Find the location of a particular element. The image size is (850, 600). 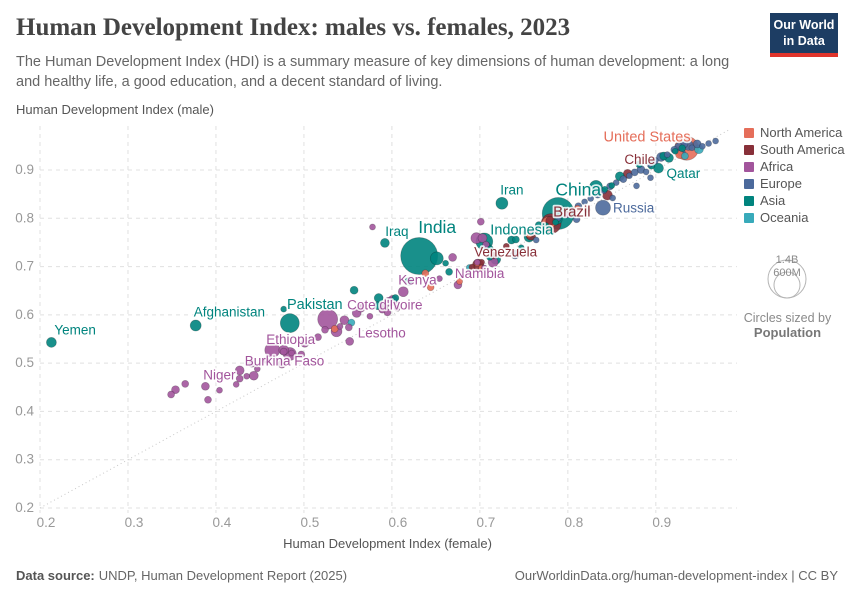

legend-item-af: Africa is located at coordinates (794, 166).